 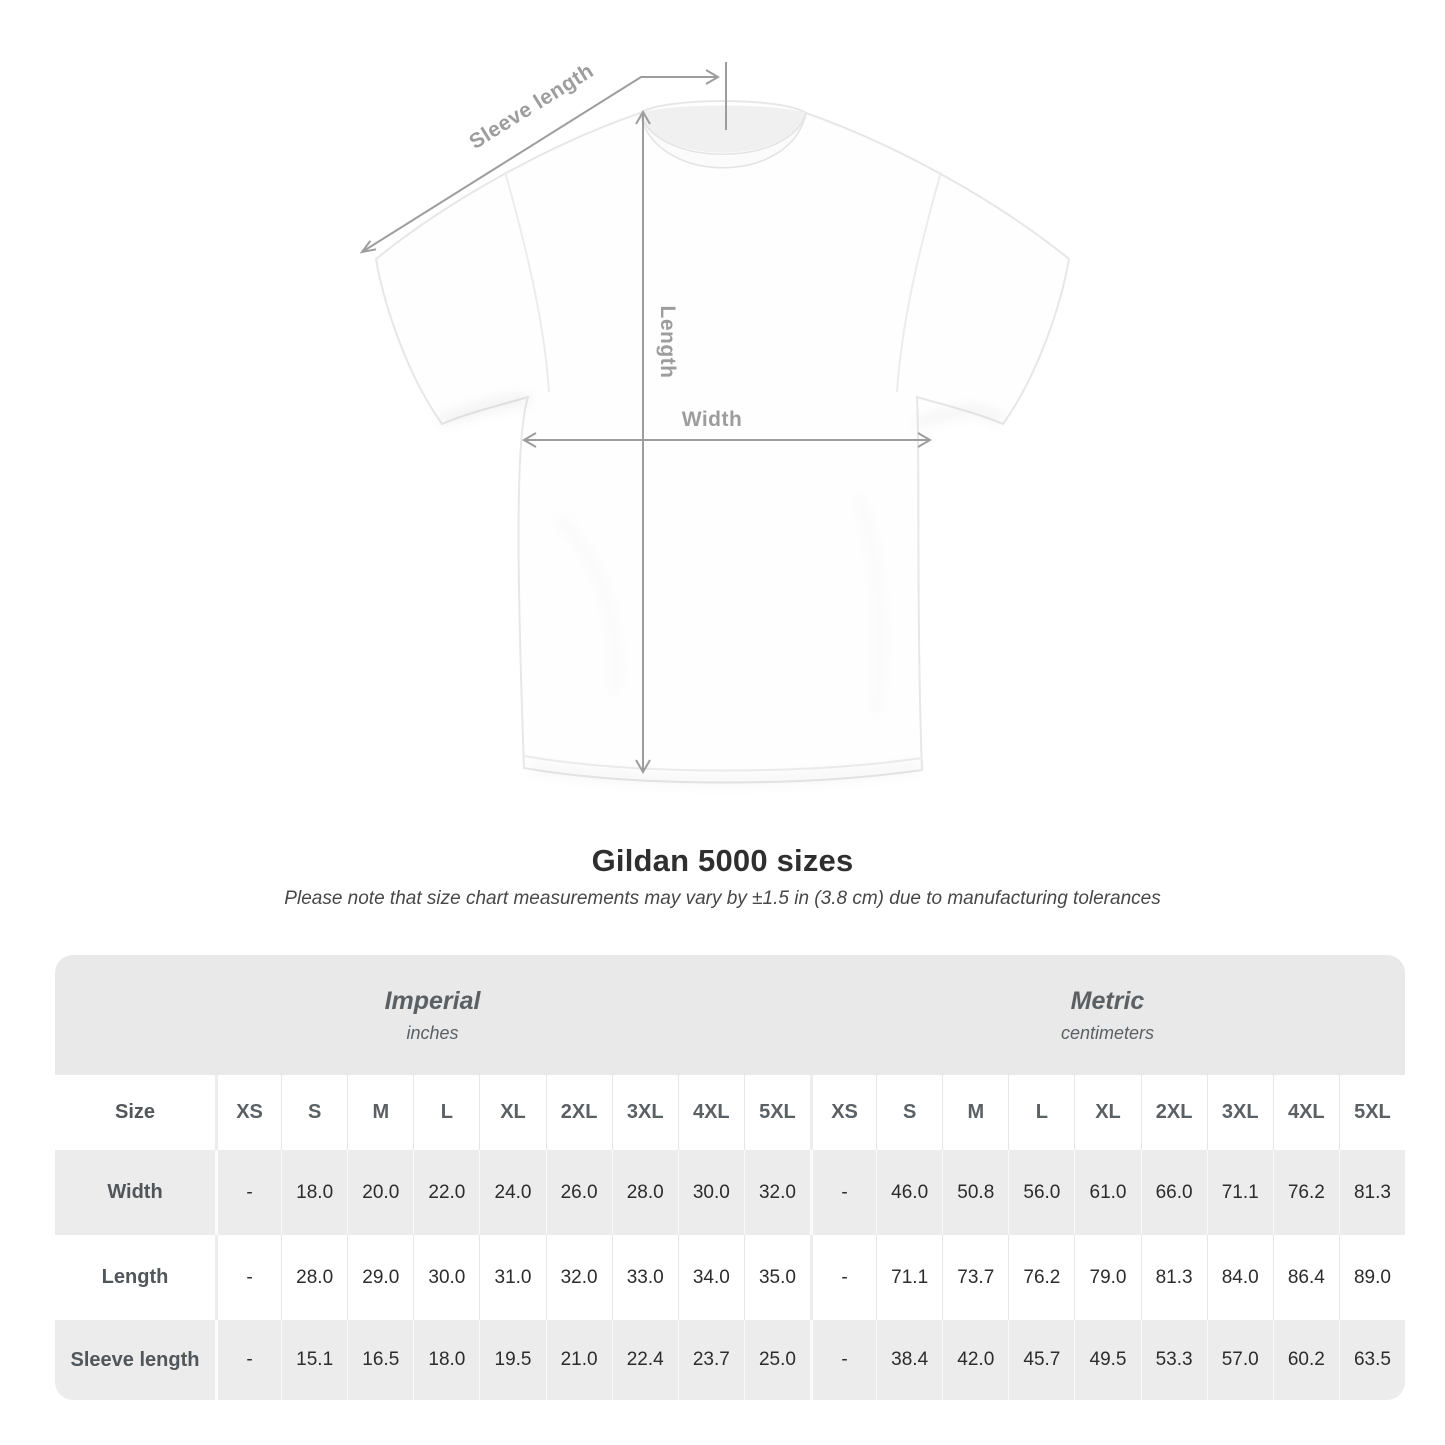 I want to click on table-cell: 19.5, so click(x=512, y=1360).